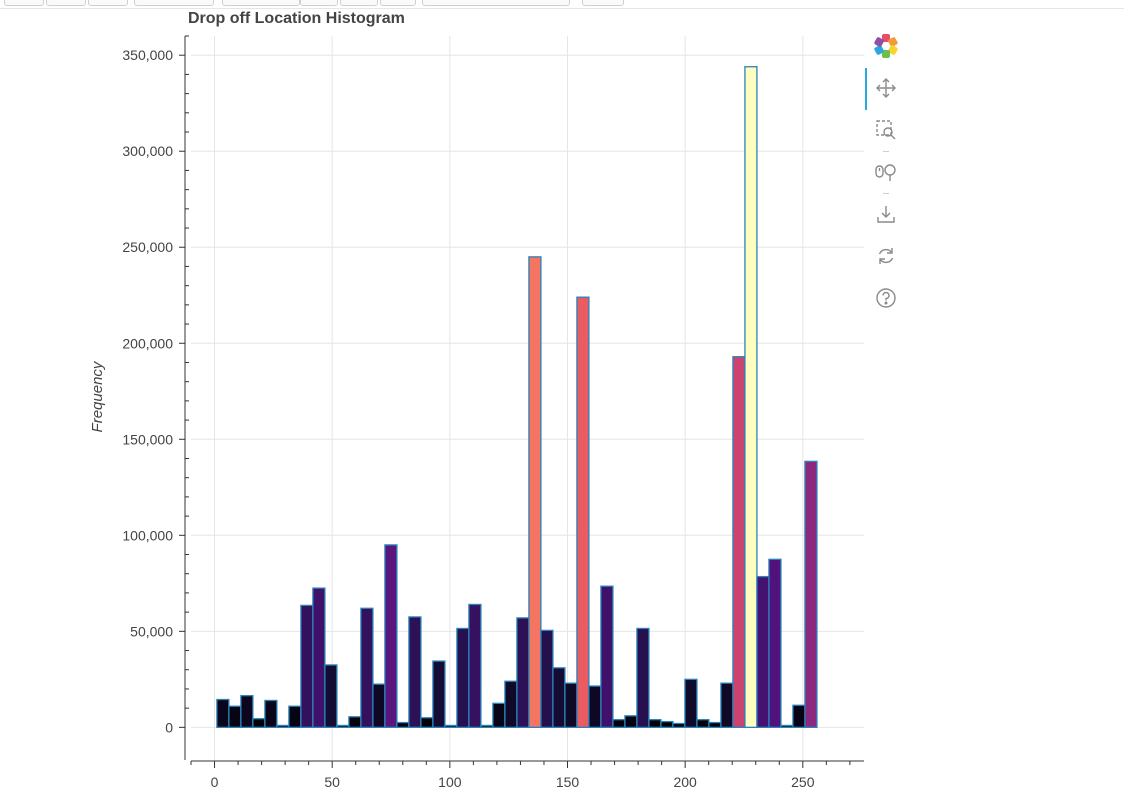  I want to click on y-tick-label: 250,000, so click(147, 247).